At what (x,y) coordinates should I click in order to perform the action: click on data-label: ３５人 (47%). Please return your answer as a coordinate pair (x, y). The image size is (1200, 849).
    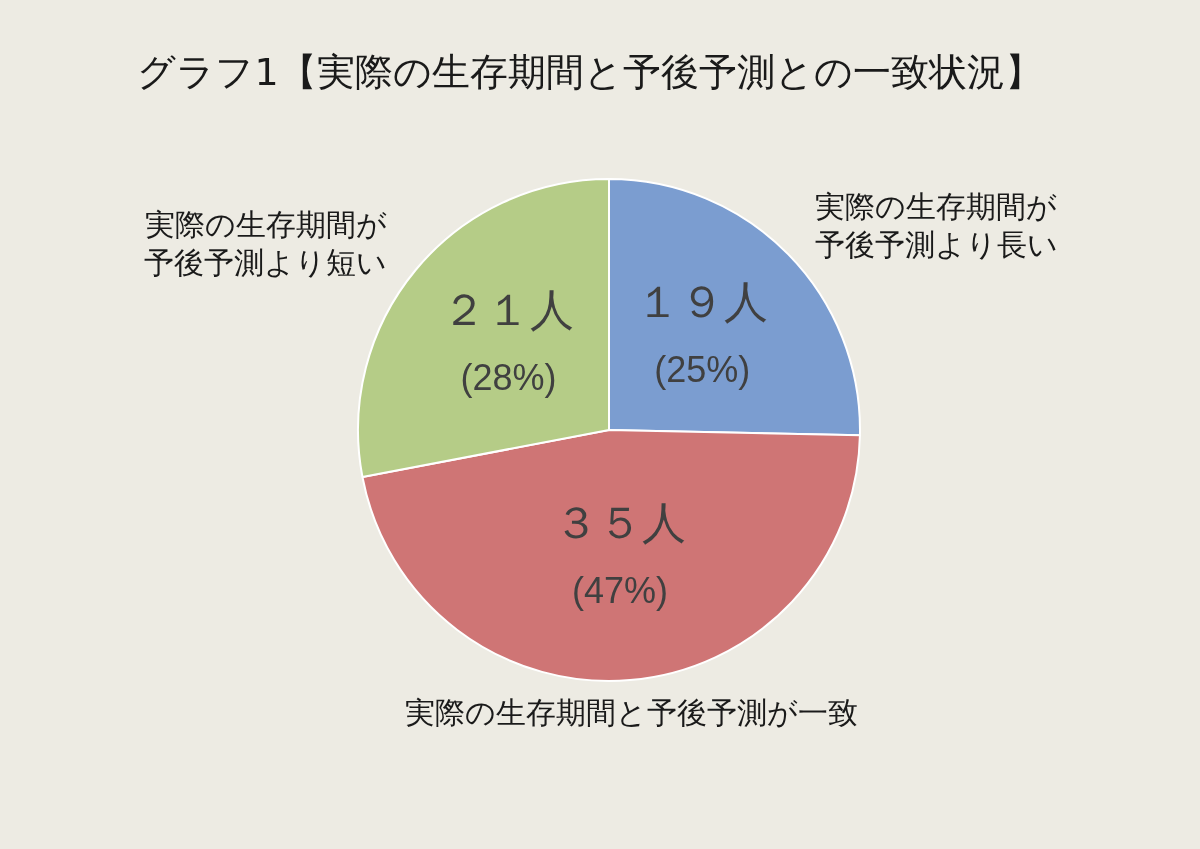
    Looking at the image, I should click on (619, 554).